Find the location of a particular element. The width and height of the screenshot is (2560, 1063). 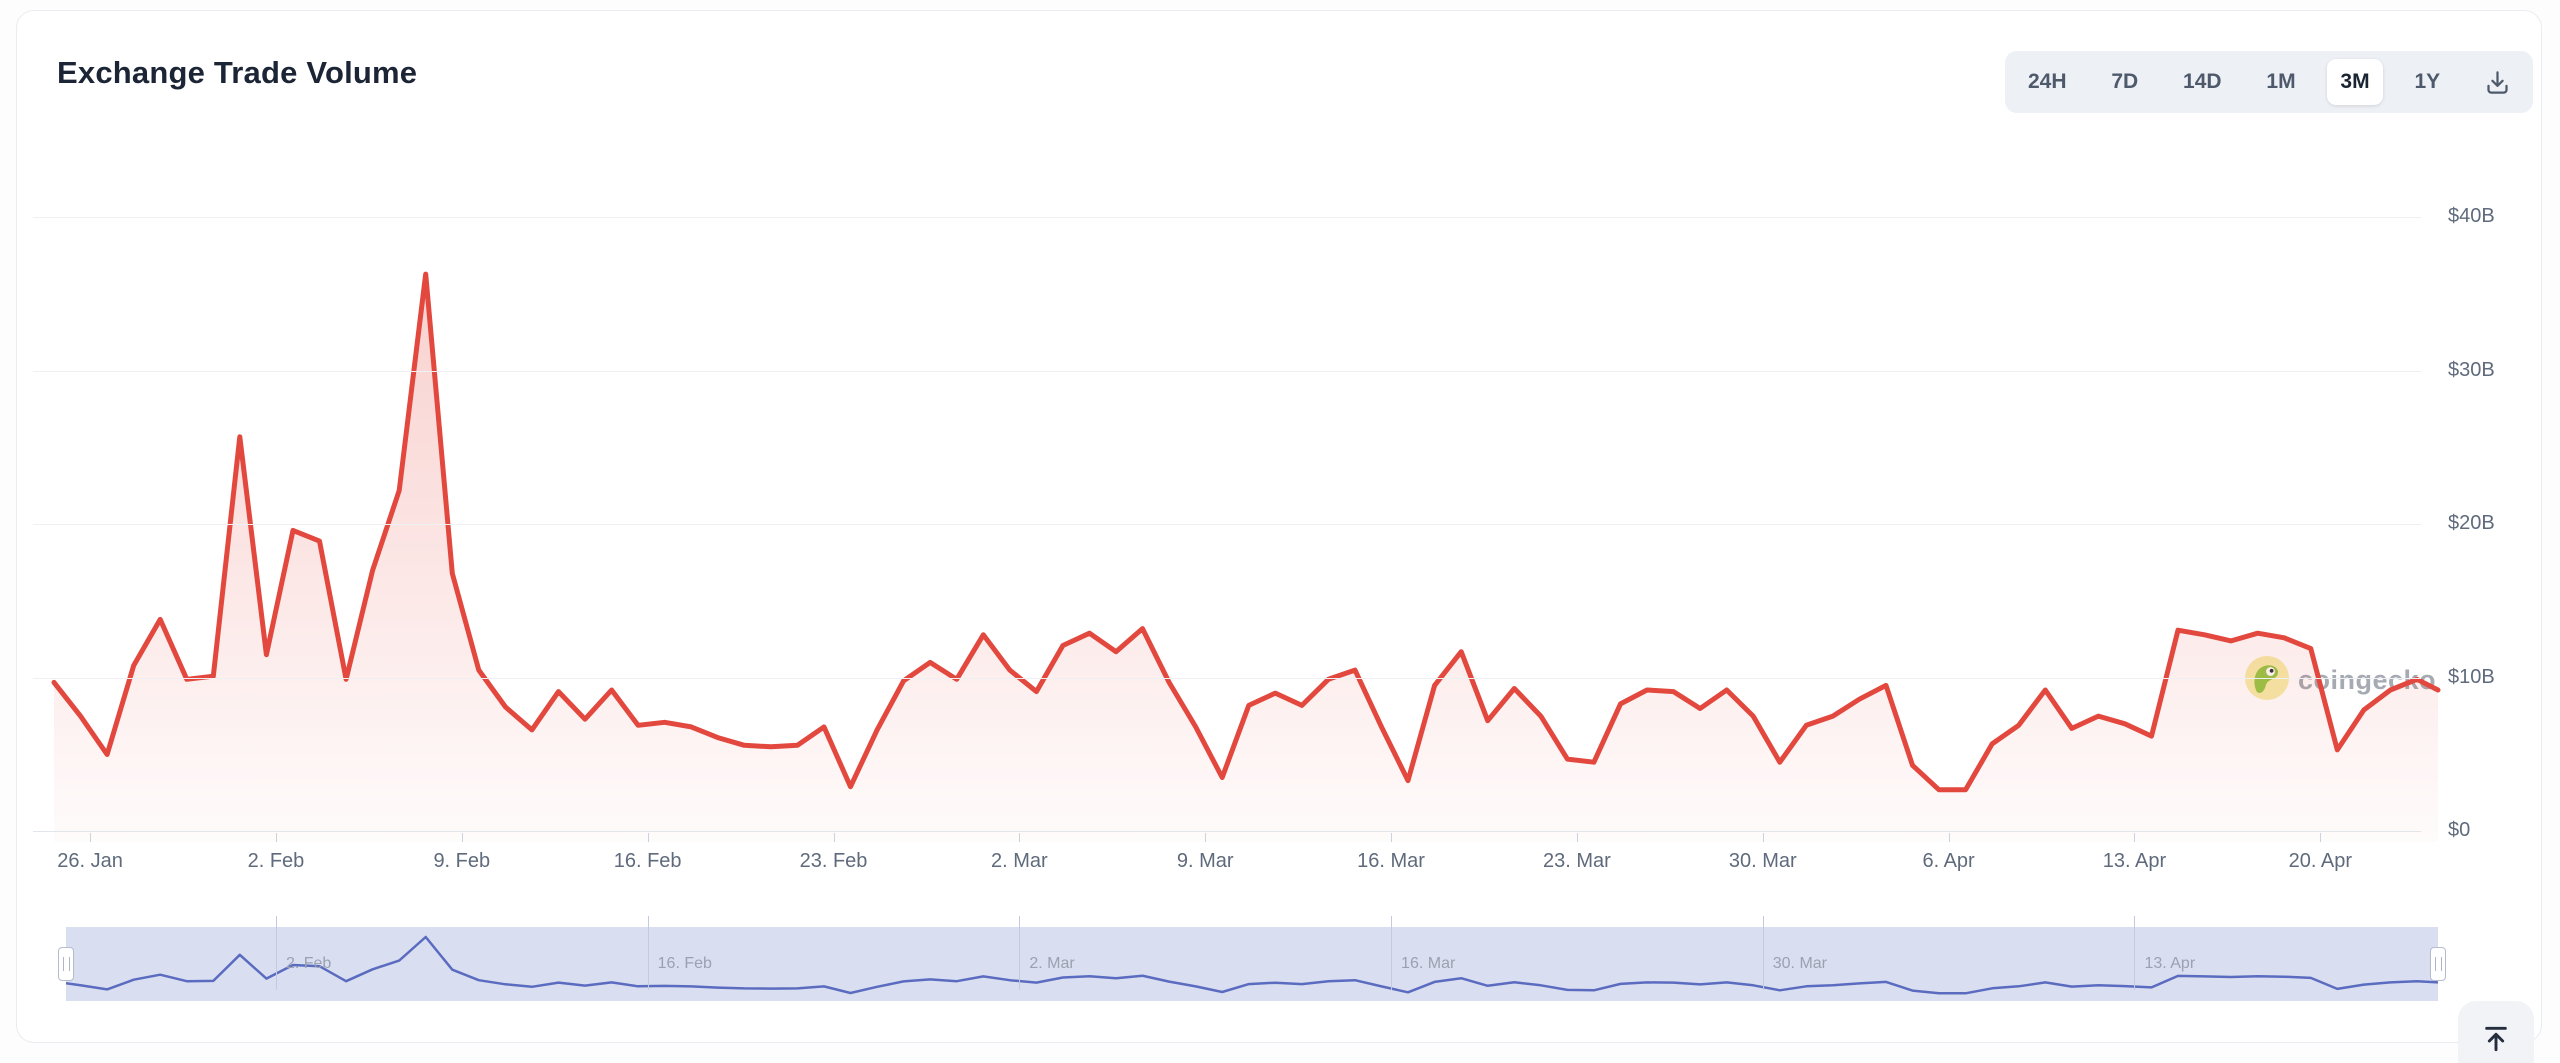

x-axis-label: 26. Jan is located at coordinates (90, 861).